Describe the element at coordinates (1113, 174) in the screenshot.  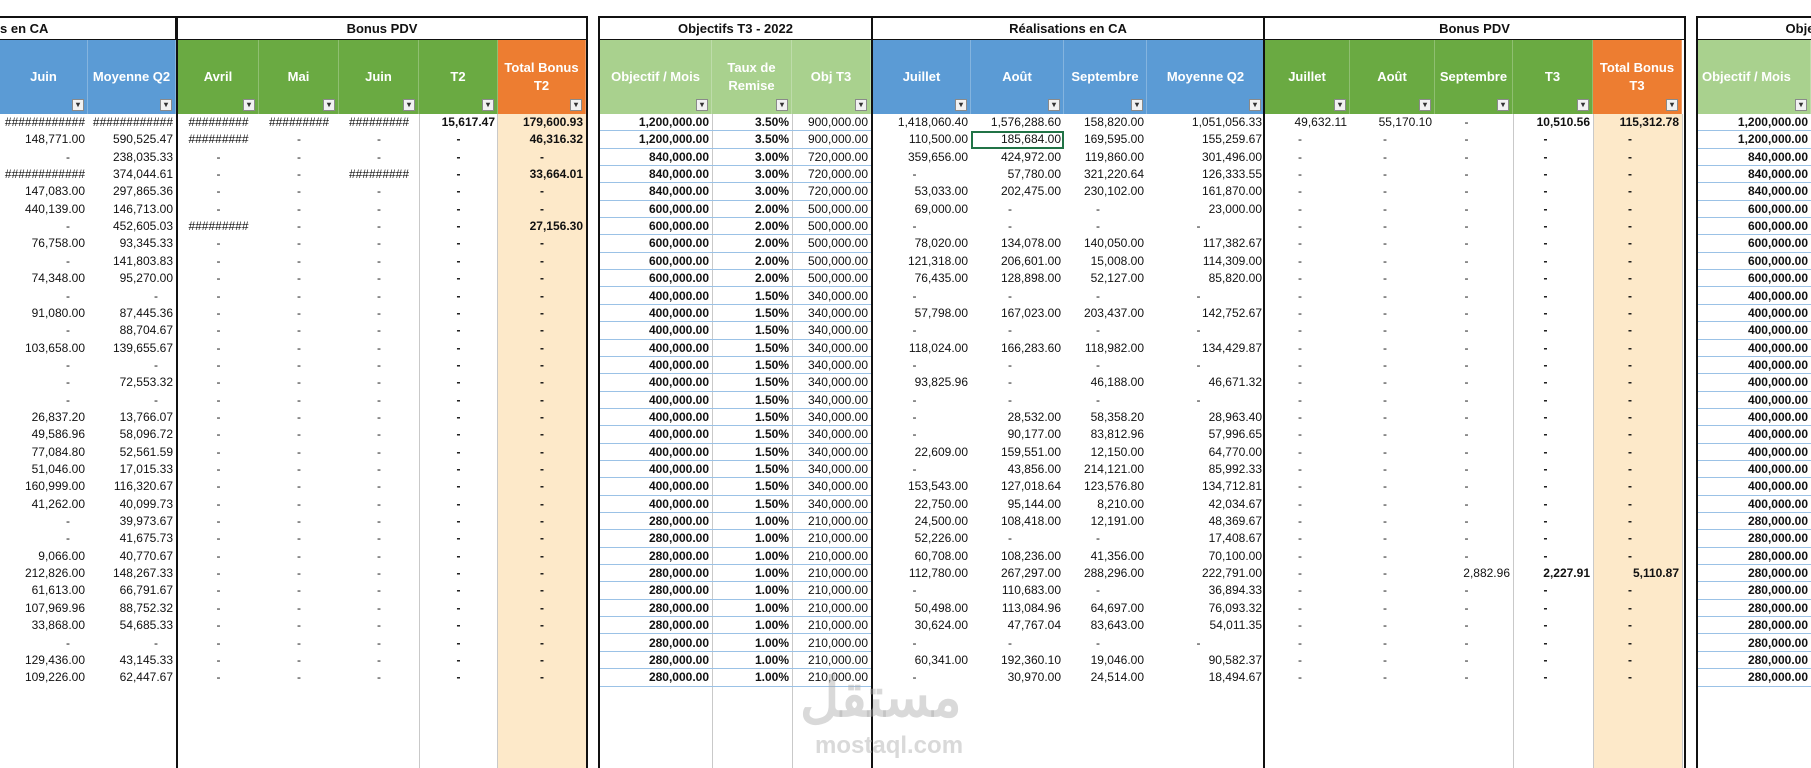
I see `cell-septembre: 321,220.64` at that location.